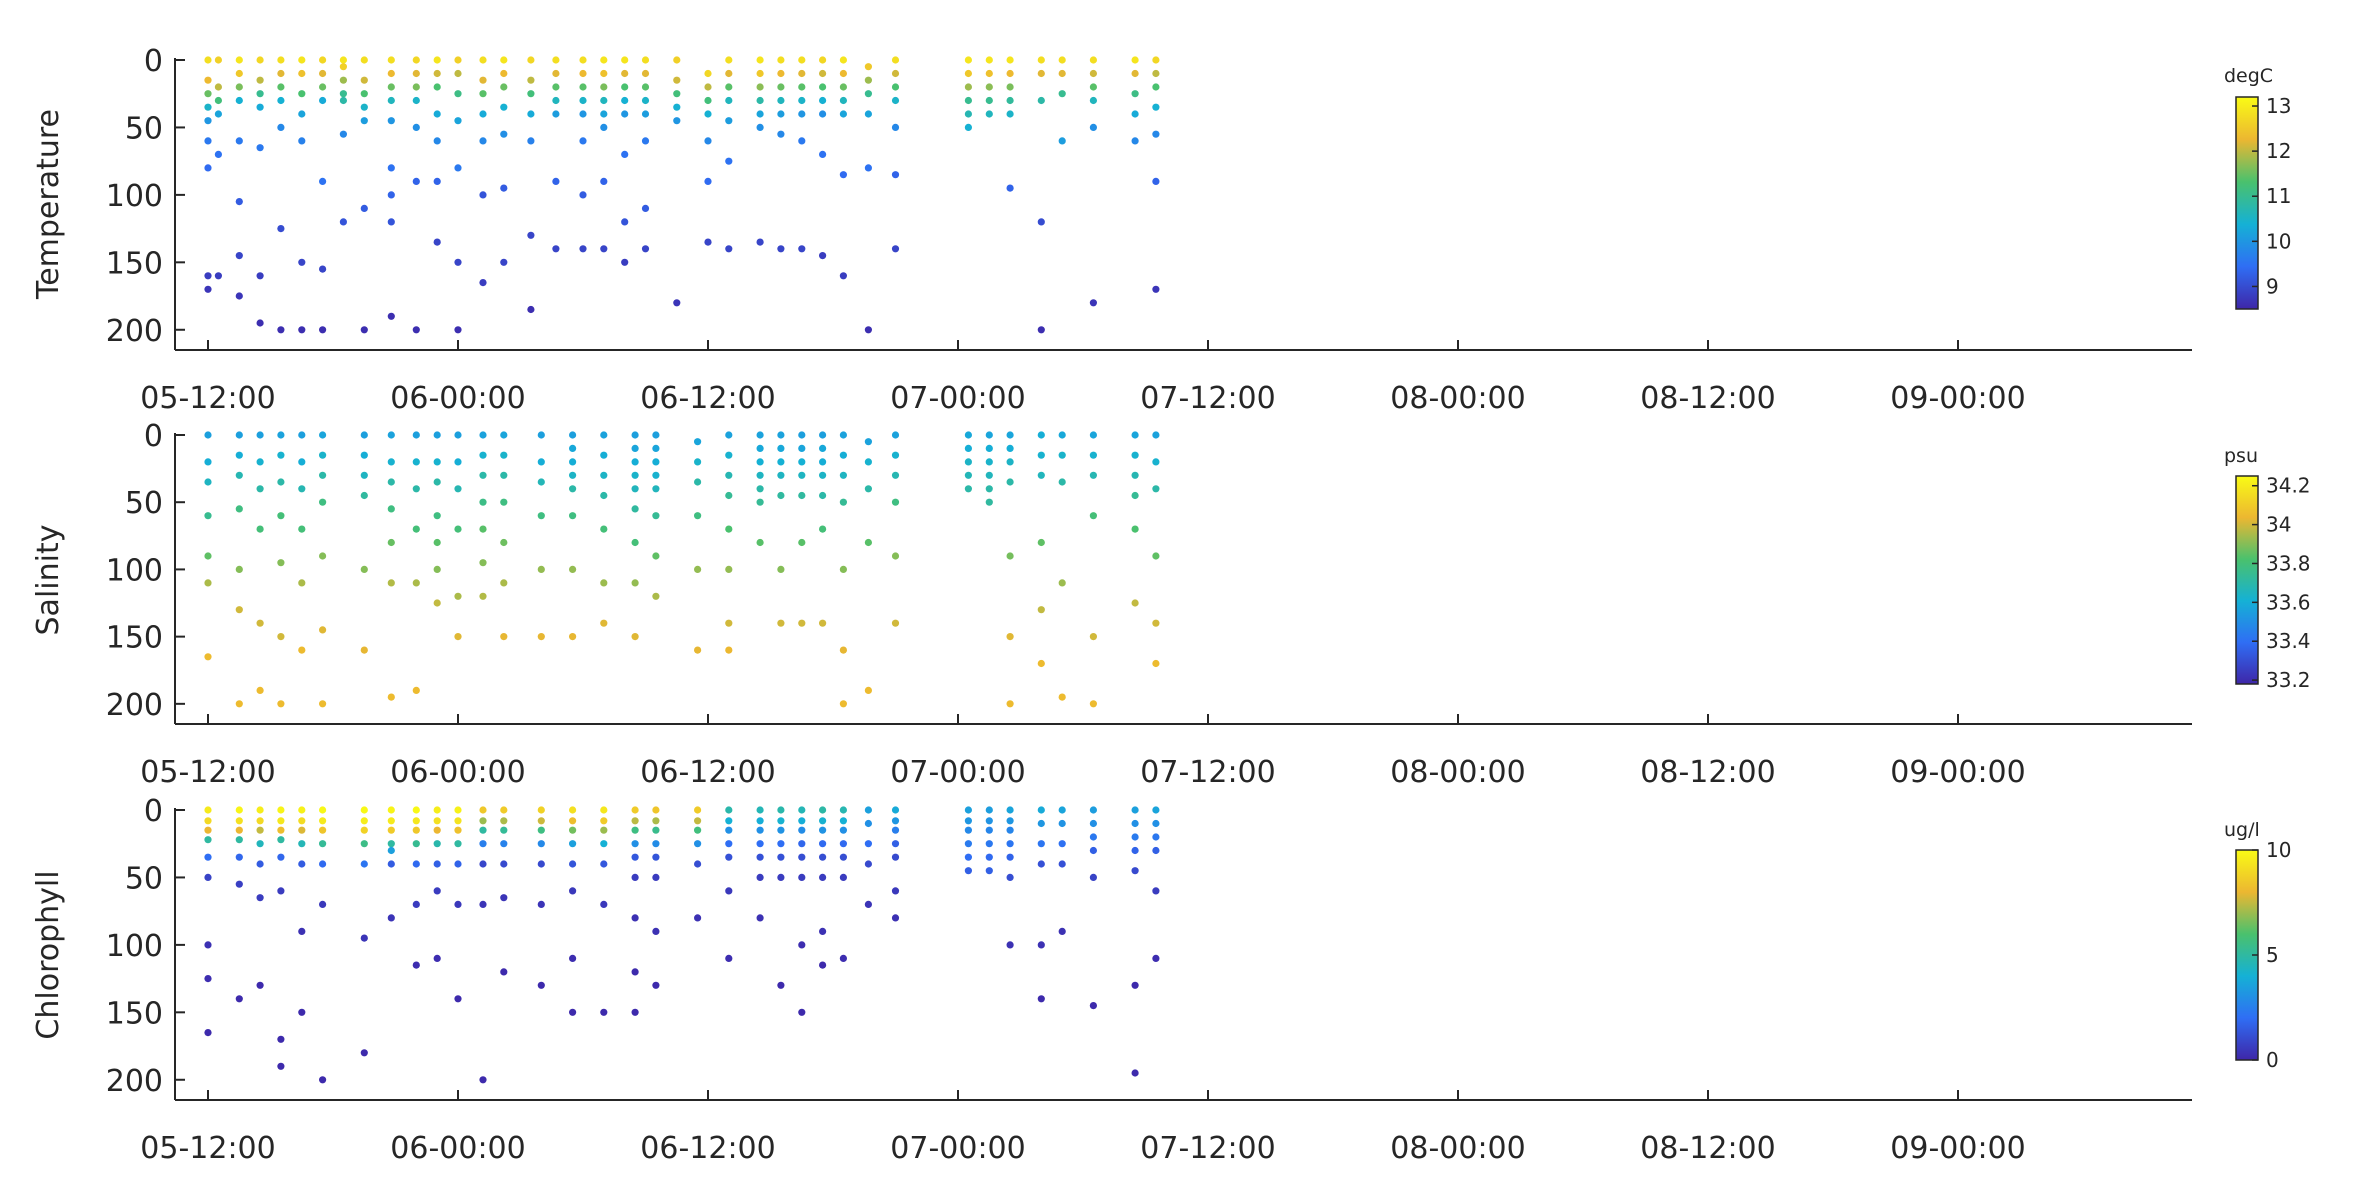  What do you see at coordinates (2247, 580) in the screenshot?
I see `colorbar` at bounding box center [2247, 580].